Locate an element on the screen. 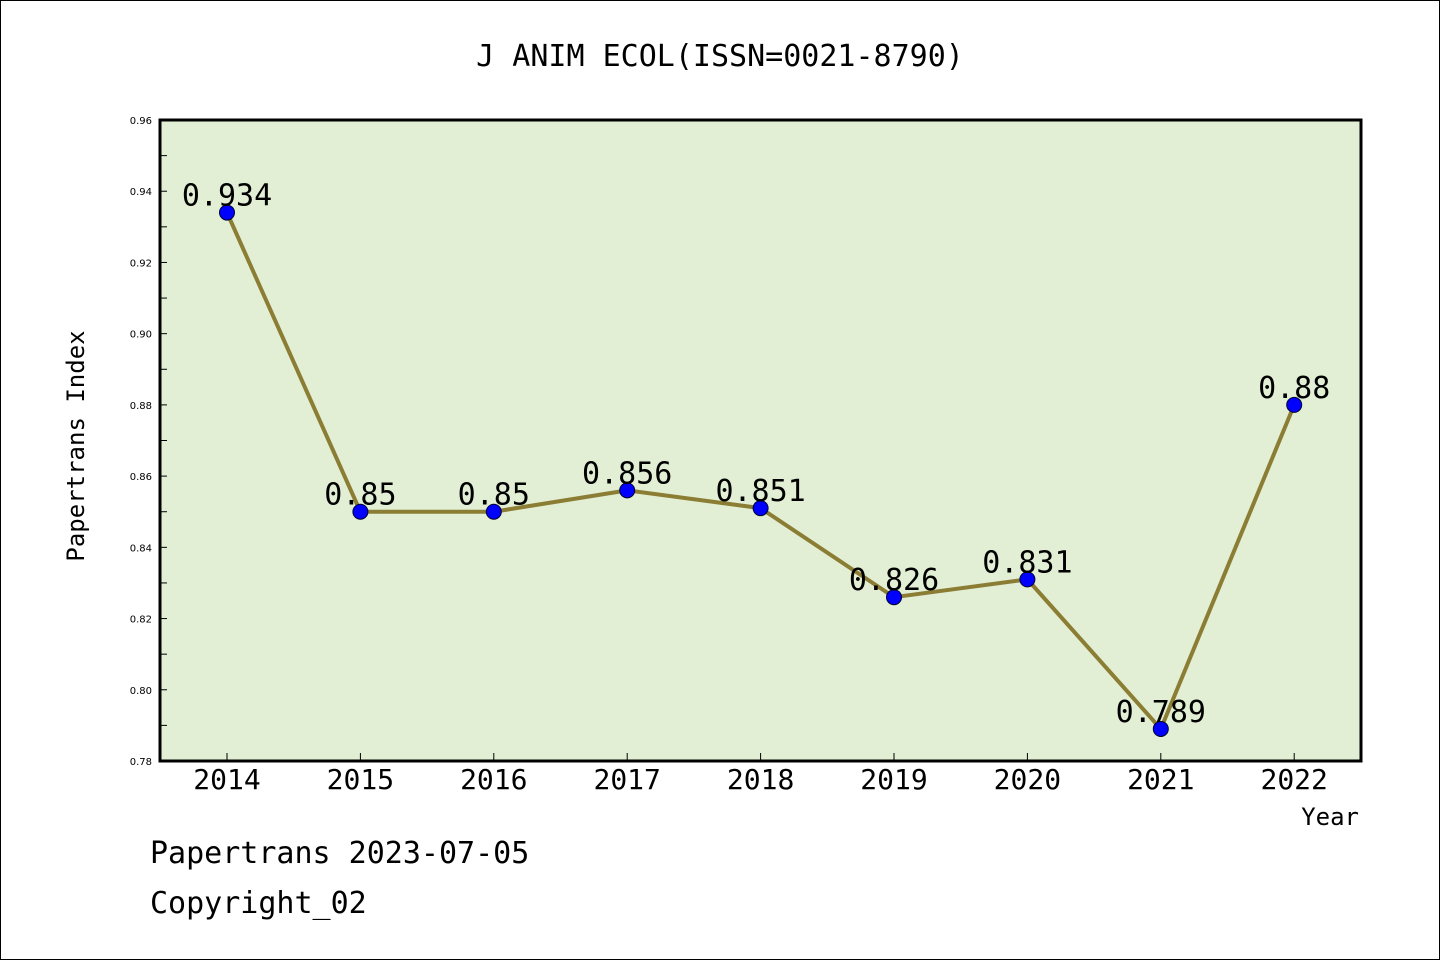 This screenshot has height=960, width=1440. x-tick-label: 2014 is located at coordinates (226, 779).